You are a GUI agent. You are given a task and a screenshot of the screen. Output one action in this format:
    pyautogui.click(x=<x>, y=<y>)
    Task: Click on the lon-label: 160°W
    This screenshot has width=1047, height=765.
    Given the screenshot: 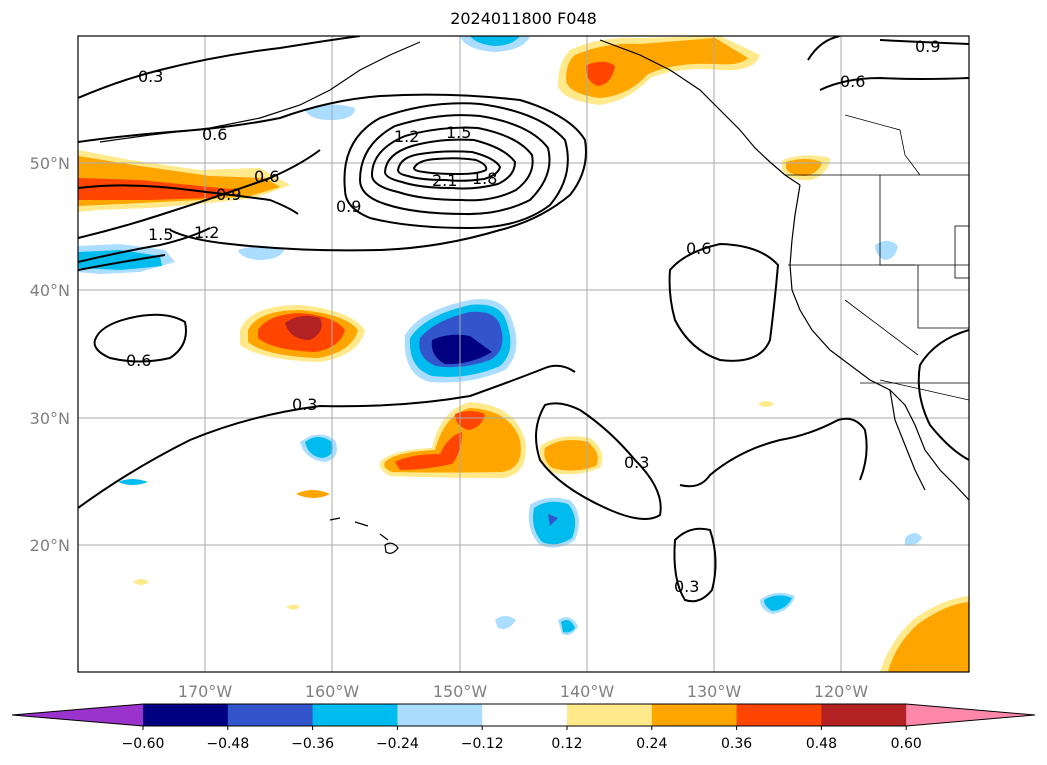 What is the action you would take?
    pyautogui.click(x=332, y=691)
    